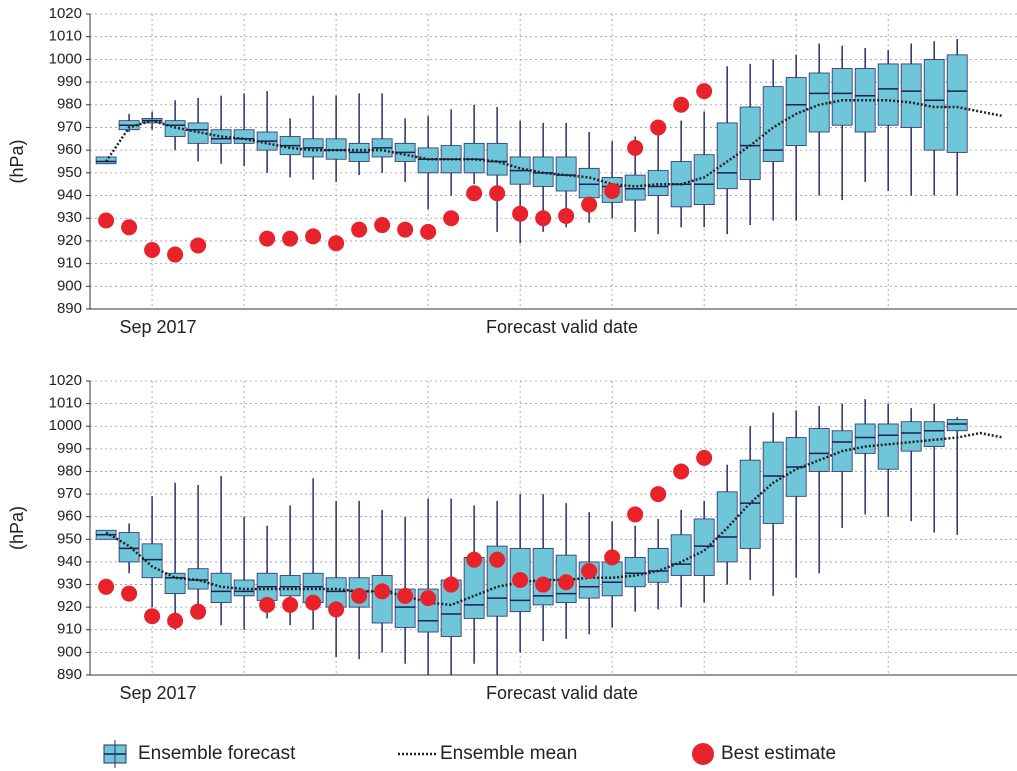 The height and width of the screenshot is (771, 1017). I want to click on legend-label: Best estimate, so click(778, 753).